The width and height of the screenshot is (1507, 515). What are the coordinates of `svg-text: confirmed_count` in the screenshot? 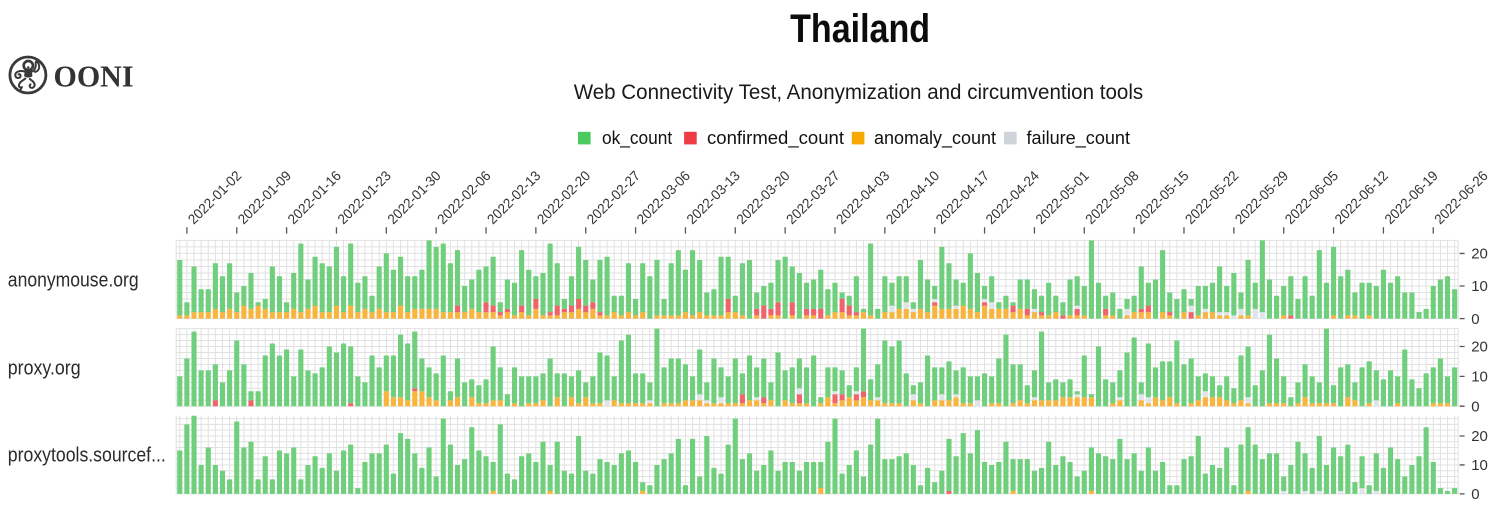 It's located at (775, 138).